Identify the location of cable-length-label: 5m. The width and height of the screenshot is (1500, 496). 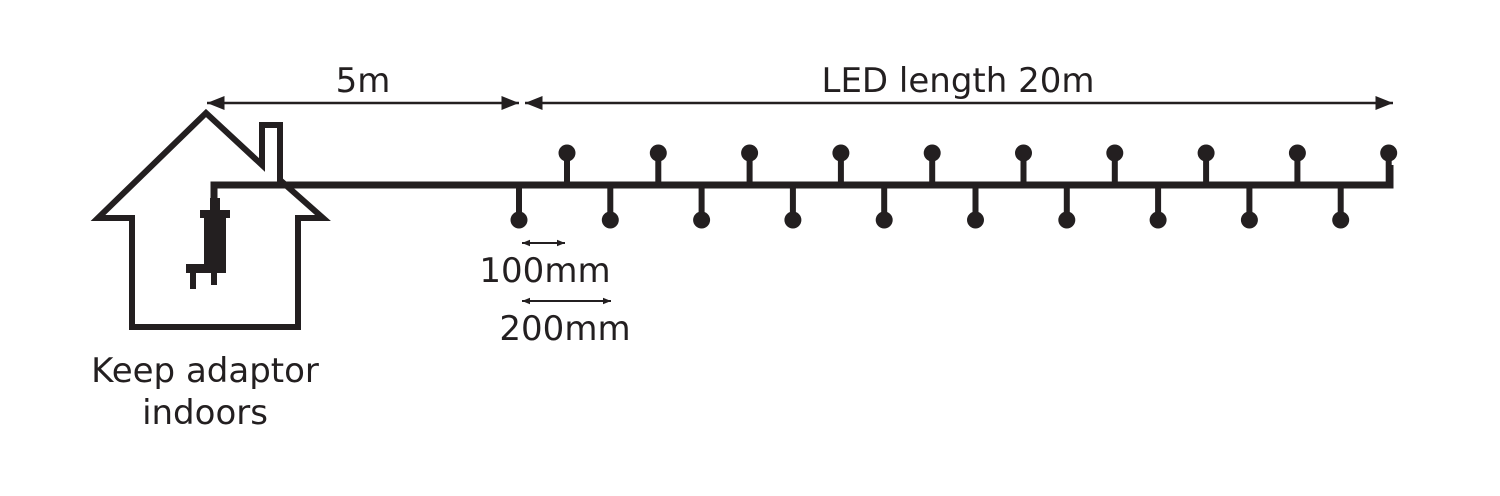
(363, 81).